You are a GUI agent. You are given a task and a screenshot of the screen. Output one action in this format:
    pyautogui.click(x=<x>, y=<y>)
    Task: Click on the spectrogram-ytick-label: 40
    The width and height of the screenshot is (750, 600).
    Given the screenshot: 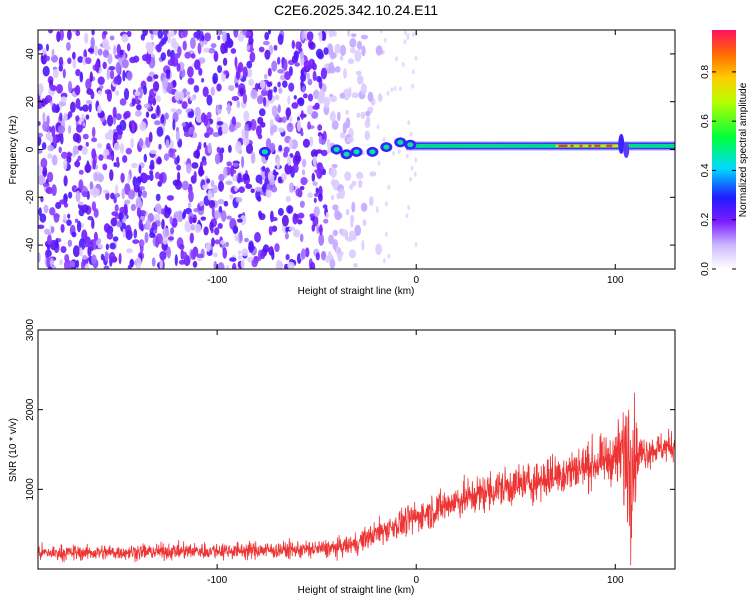 What is the action you would take?
    pyautogui.click(x=30, y=54)
    